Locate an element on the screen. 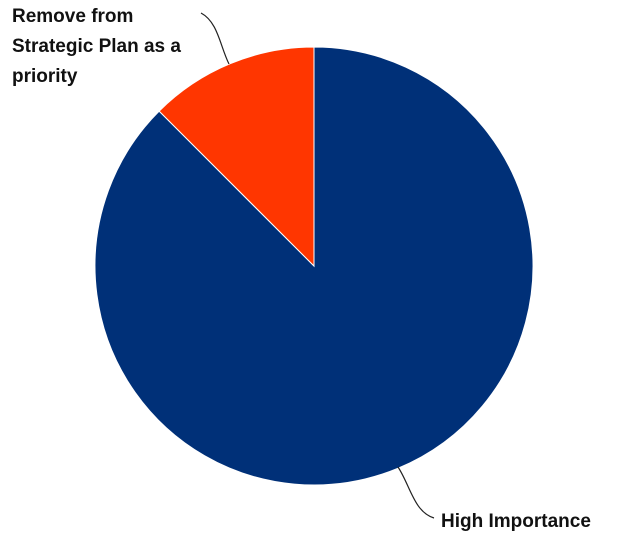  leader-line-high-importance is located at coordinates (416, 492).